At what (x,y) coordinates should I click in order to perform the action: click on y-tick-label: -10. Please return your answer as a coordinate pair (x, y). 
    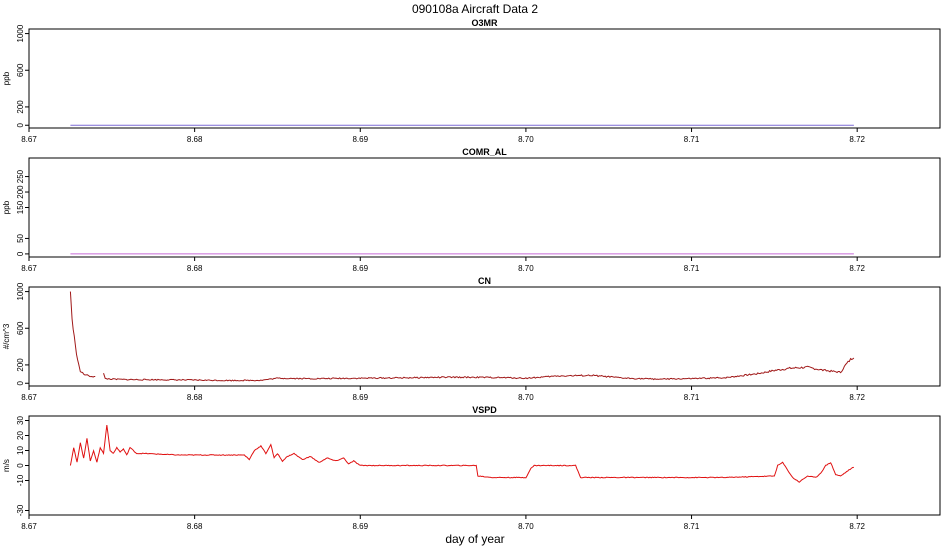
    Looking at the image, I should click on (20, 480).